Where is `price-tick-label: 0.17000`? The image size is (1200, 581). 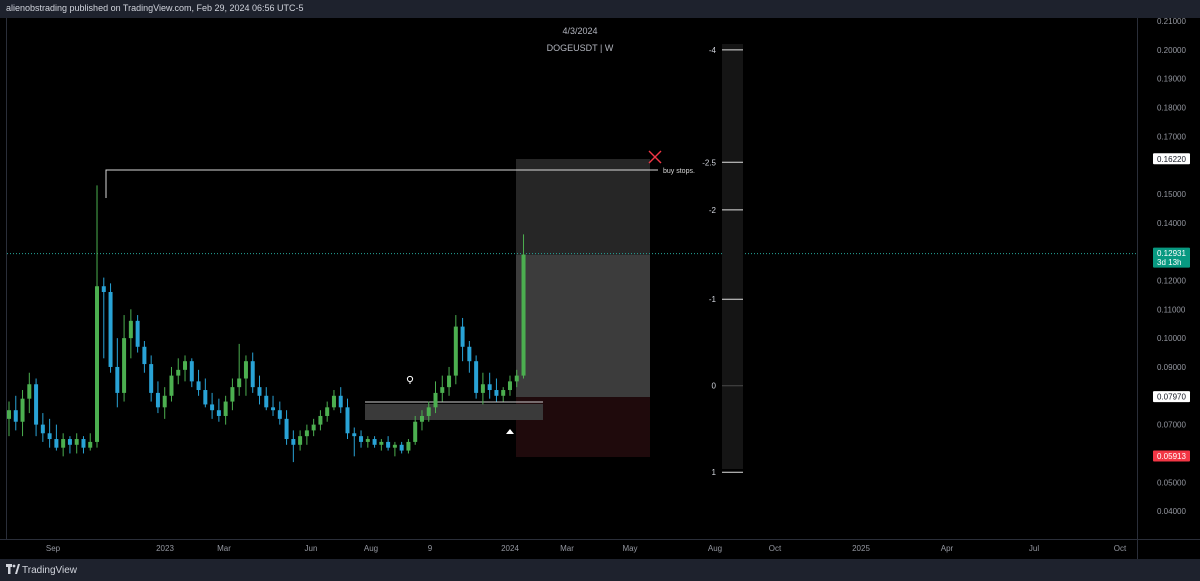 price-tick-label: 0.17000 is located at coordinates (1171, 136).